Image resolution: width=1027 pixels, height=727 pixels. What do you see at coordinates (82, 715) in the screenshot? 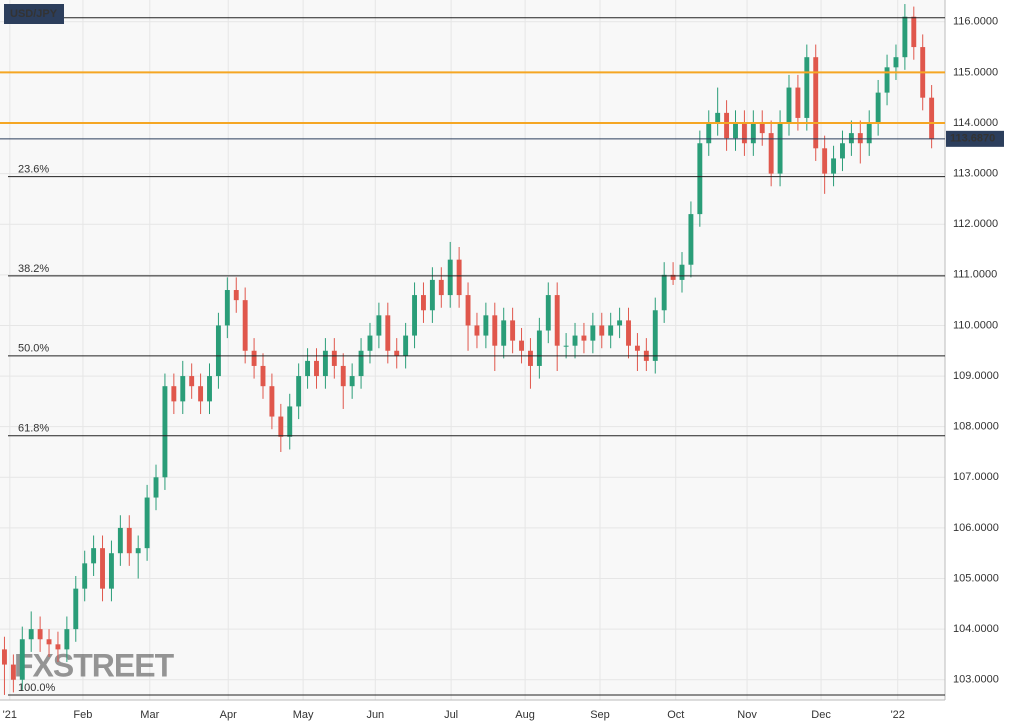
I see `x-tick-label: Feb` at bounding box center [82, 715].